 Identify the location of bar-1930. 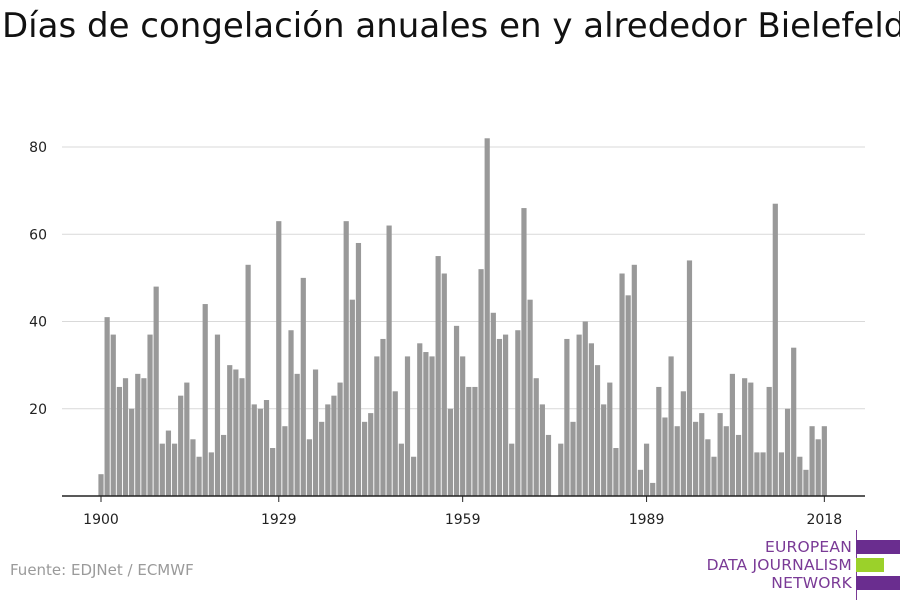
(285, 461).